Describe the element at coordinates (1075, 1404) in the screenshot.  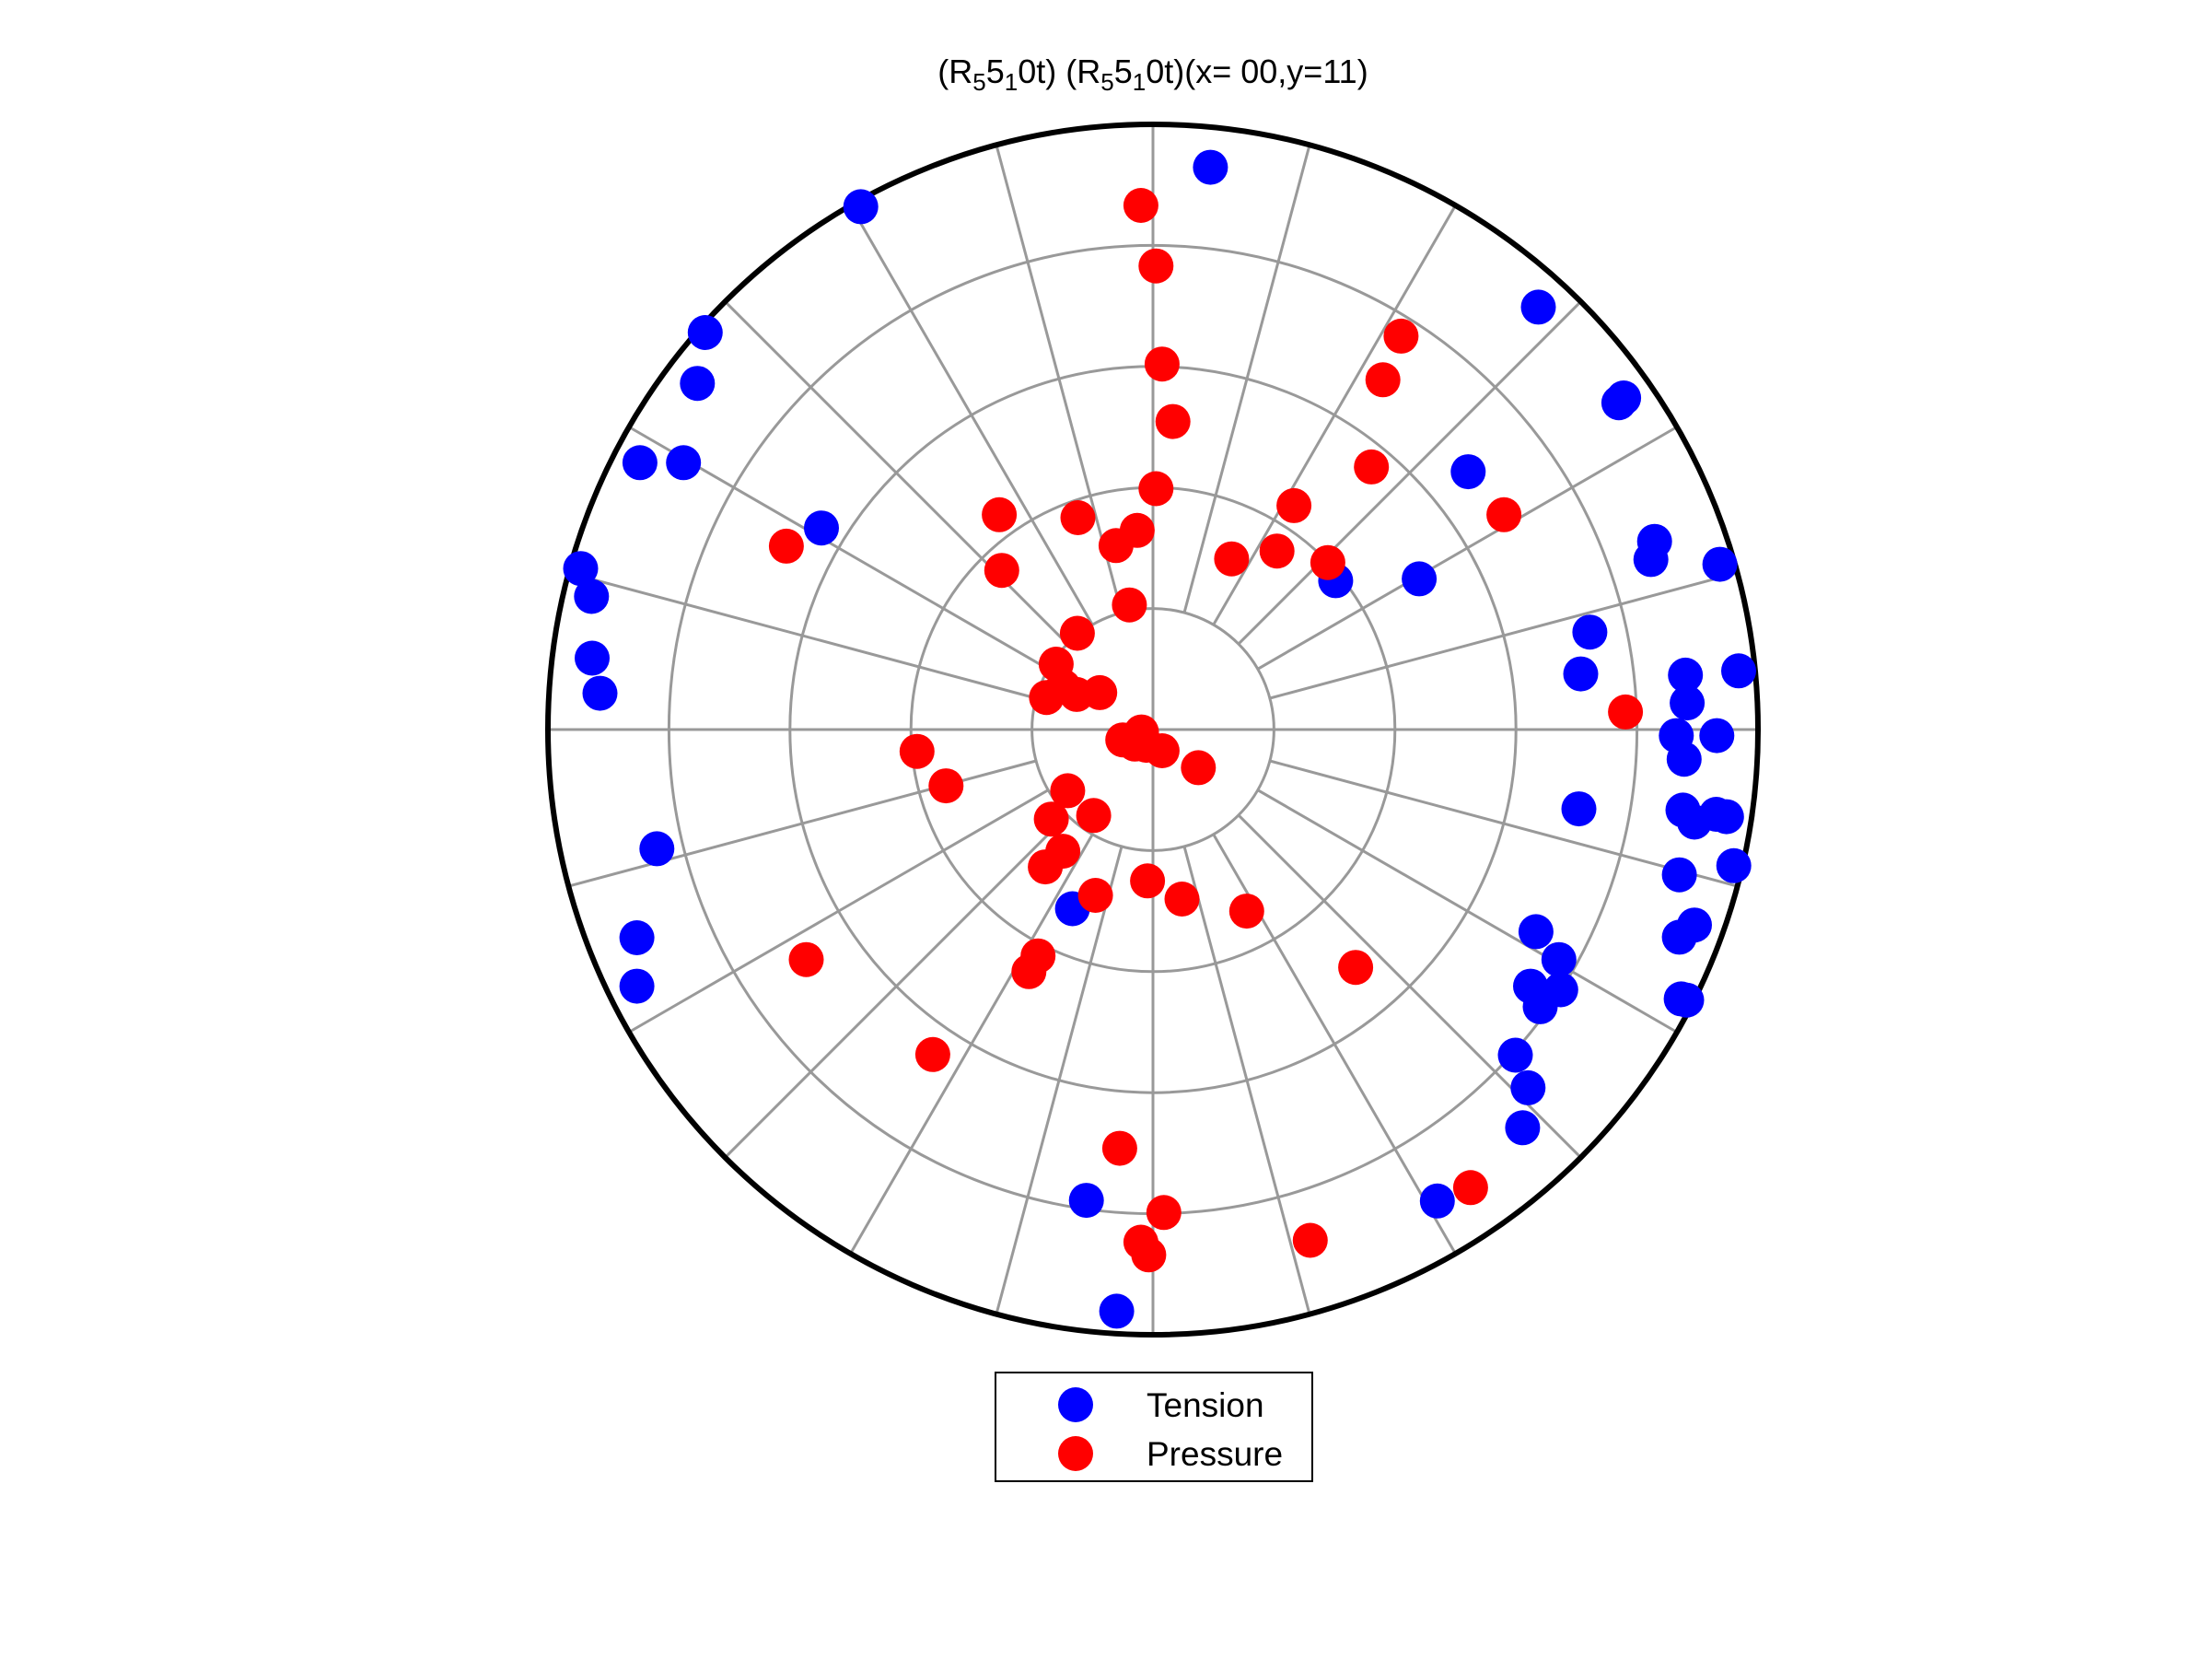
I see `legend-marker-tension` at that location.